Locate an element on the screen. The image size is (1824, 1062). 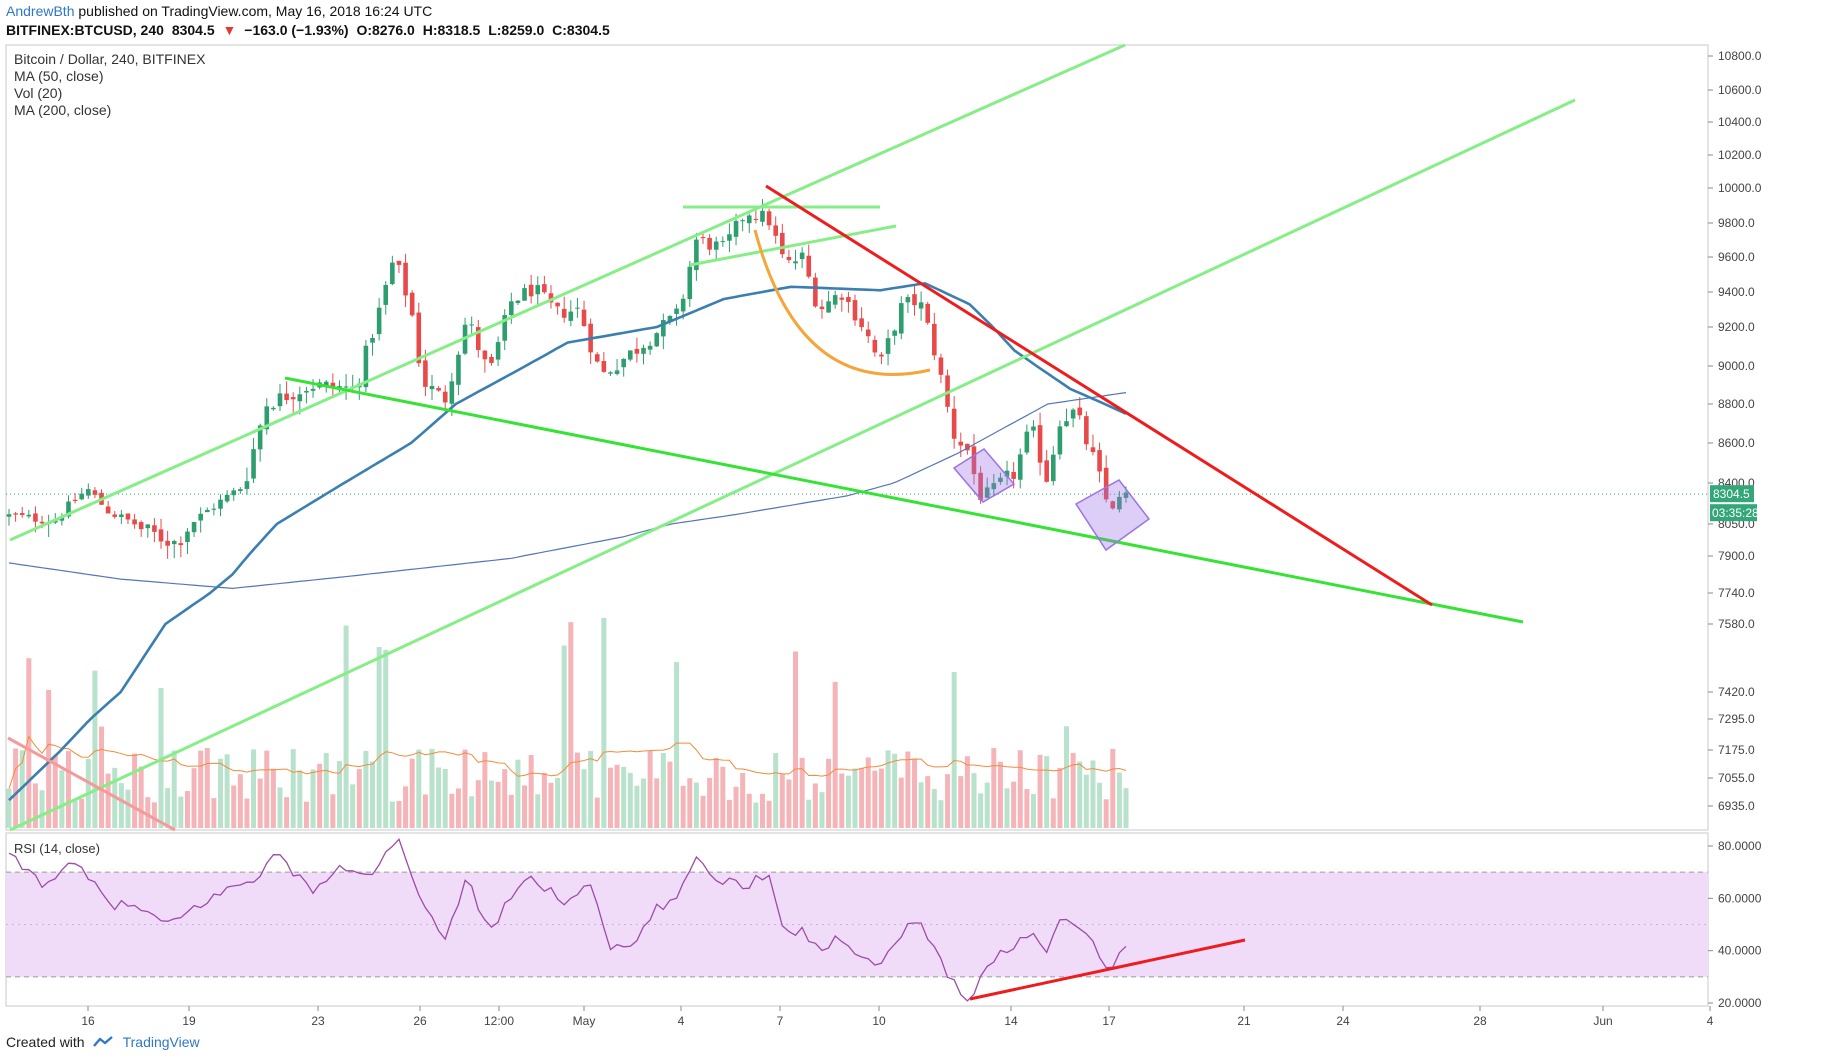
tradingview-brand: TradingView is located at coordinates (161, 1042).